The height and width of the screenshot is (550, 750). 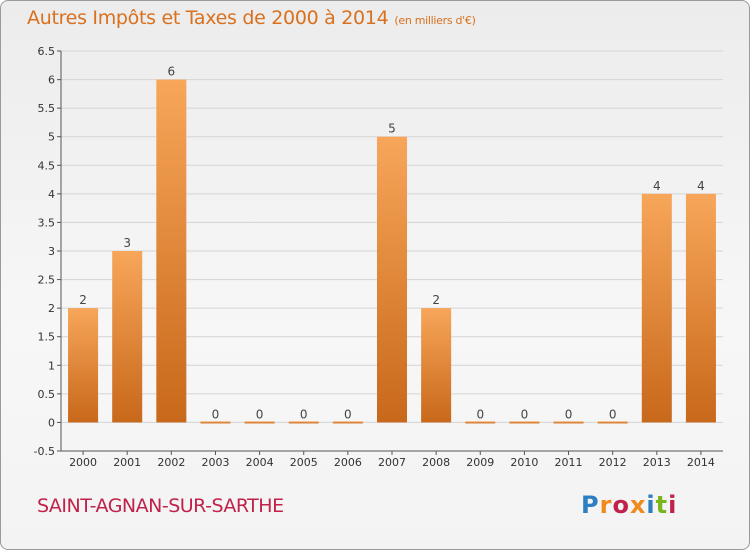 I want to click on bar-2007, so click(x=392, y=279).